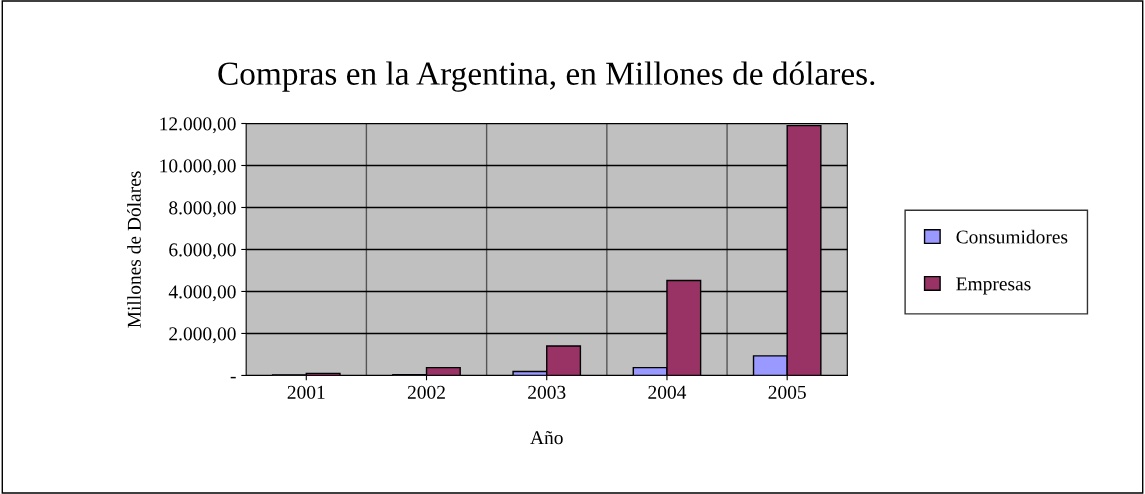  What do you see at coordinates (198, 167) in the screenshot?
I see `y-tick-label: 10.000,00` at bounding box center [198, 167].